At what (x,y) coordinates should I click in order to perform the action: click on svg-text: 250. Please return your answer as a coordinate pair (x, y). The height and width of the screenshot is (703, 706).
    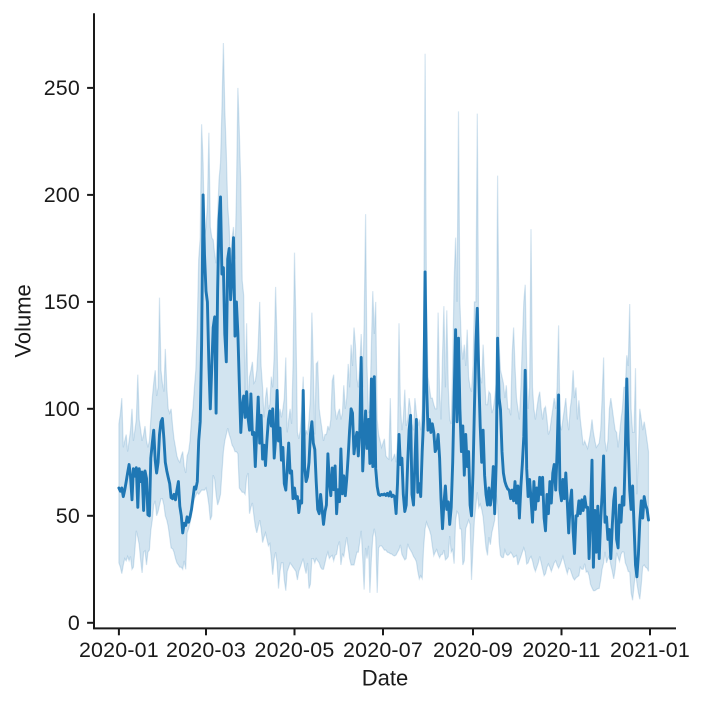
    Looking at the image, I should click on (62, 88).